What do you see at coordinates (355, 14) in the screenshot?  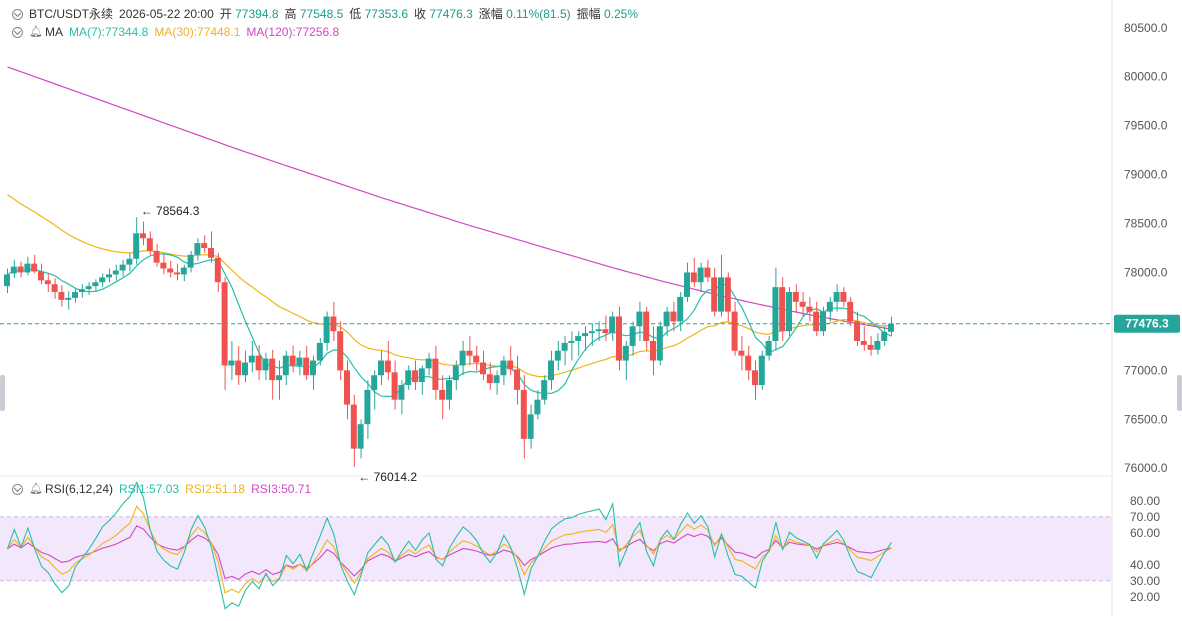 I see `low-label: 低` at bounding box center [355, 14].